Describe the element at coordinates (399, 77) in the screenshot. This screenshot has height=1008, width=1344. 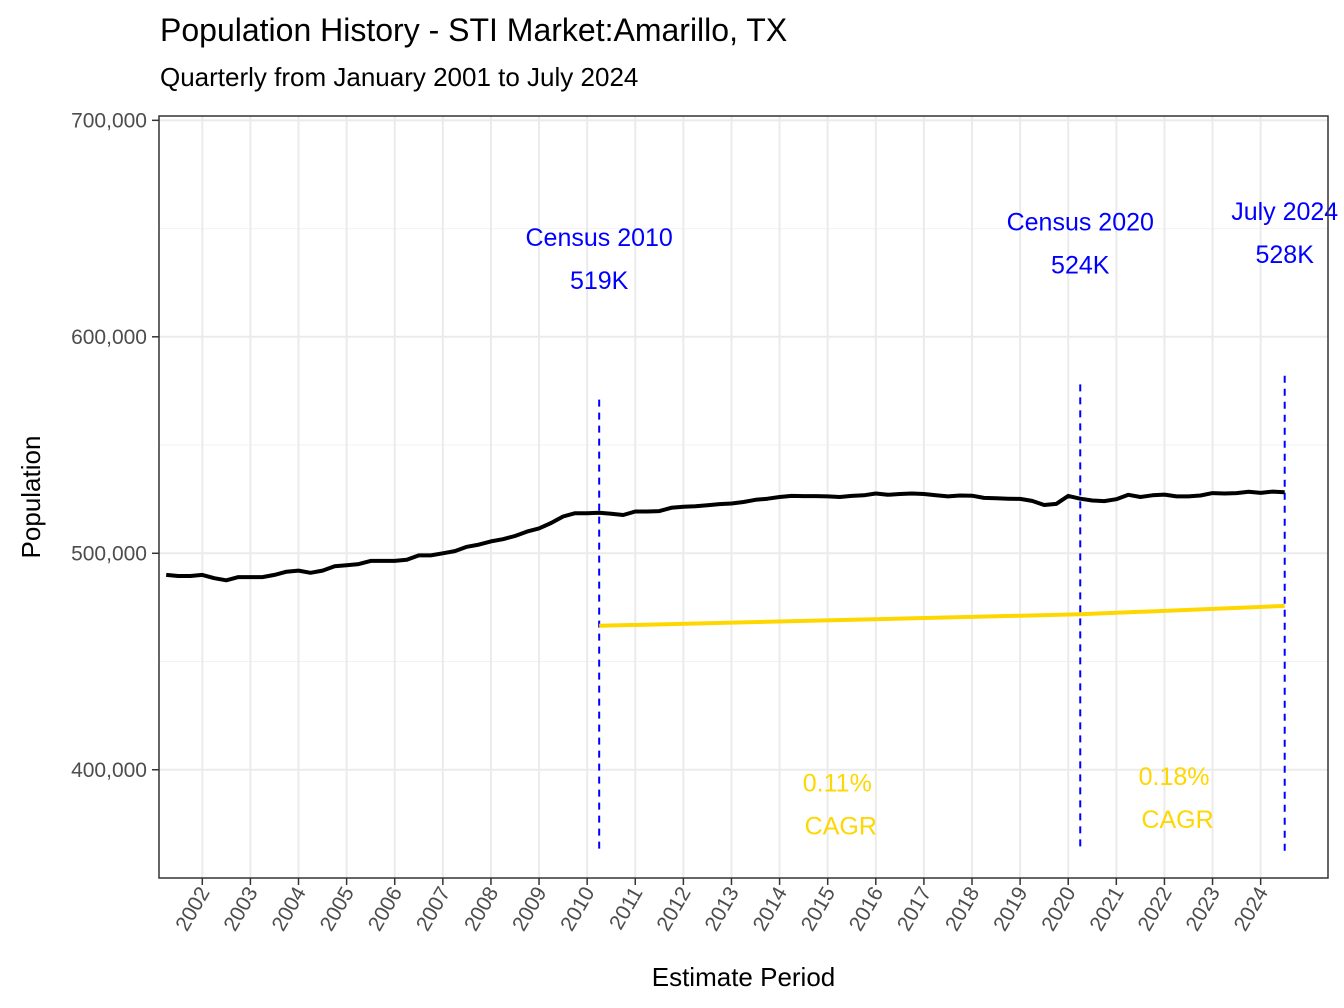
I see `chart-subtitle: Quarterly from January 2001 to July 2024` at that location.